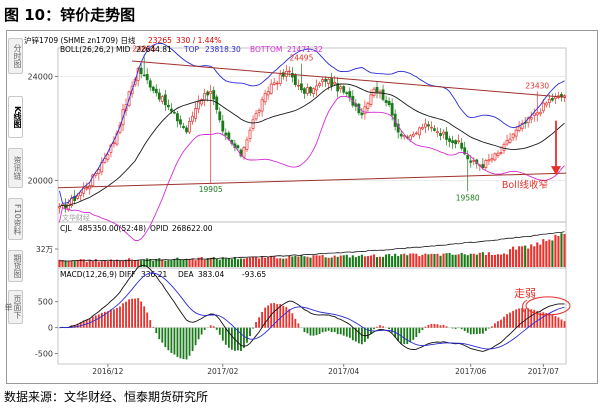 This screenshot has width=601, height=411. I want to click on side-tab: 页面下单, so click(13, 307).